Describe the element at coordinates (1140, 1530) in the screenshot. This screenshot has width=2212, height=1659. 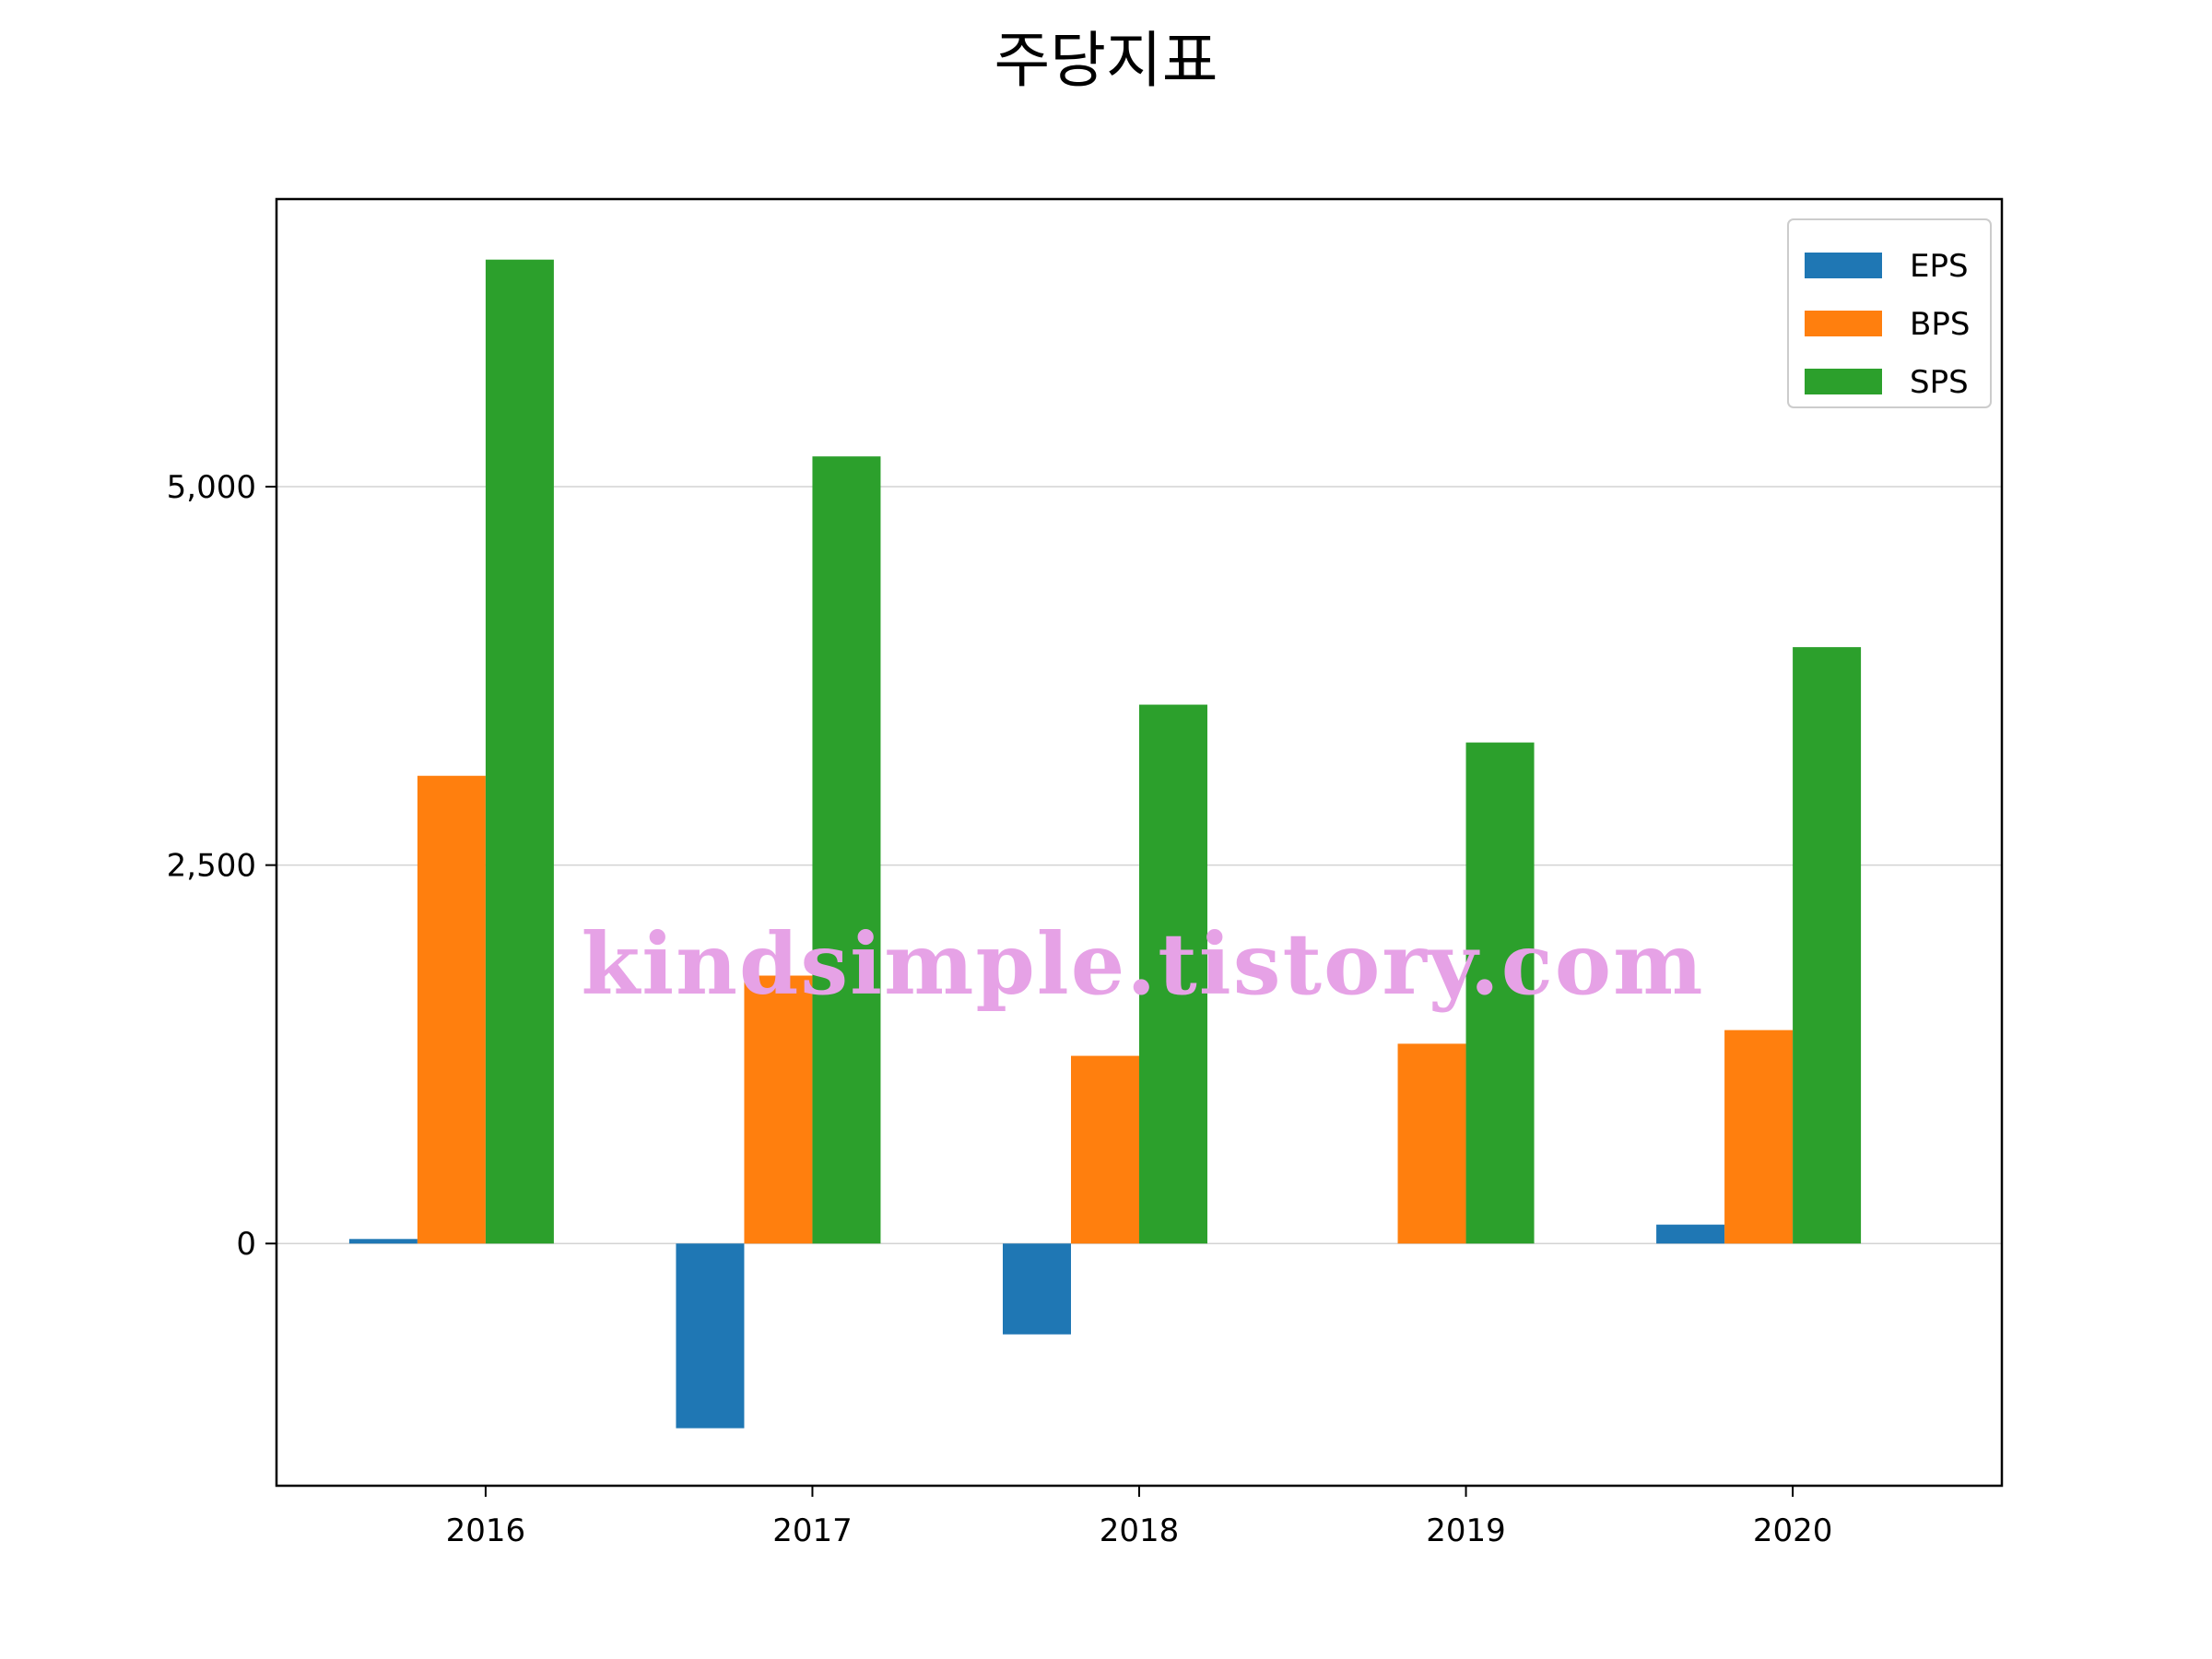
I see `x-tick-label-2018: 2018` at that location.